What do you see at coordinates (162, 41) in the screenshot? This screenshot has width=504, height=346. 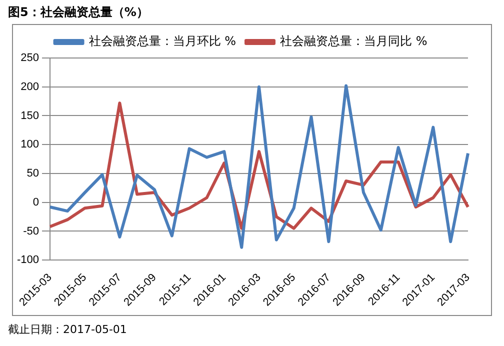 I see `legend-label: 社会融资总量：当月环比 %` at bounding box center [162, 41].